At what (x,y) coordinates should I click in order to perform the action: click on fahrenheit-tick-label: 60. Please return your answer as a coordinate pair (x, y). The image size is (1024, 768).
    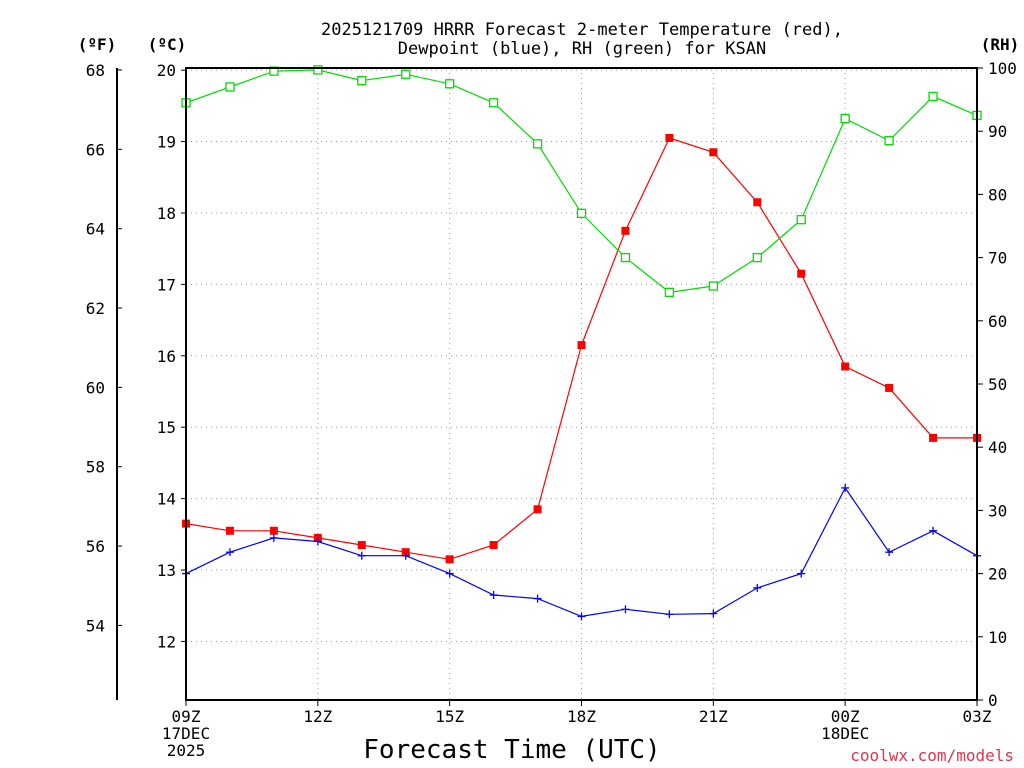
    Looking at the image, I should click on (95, 387).